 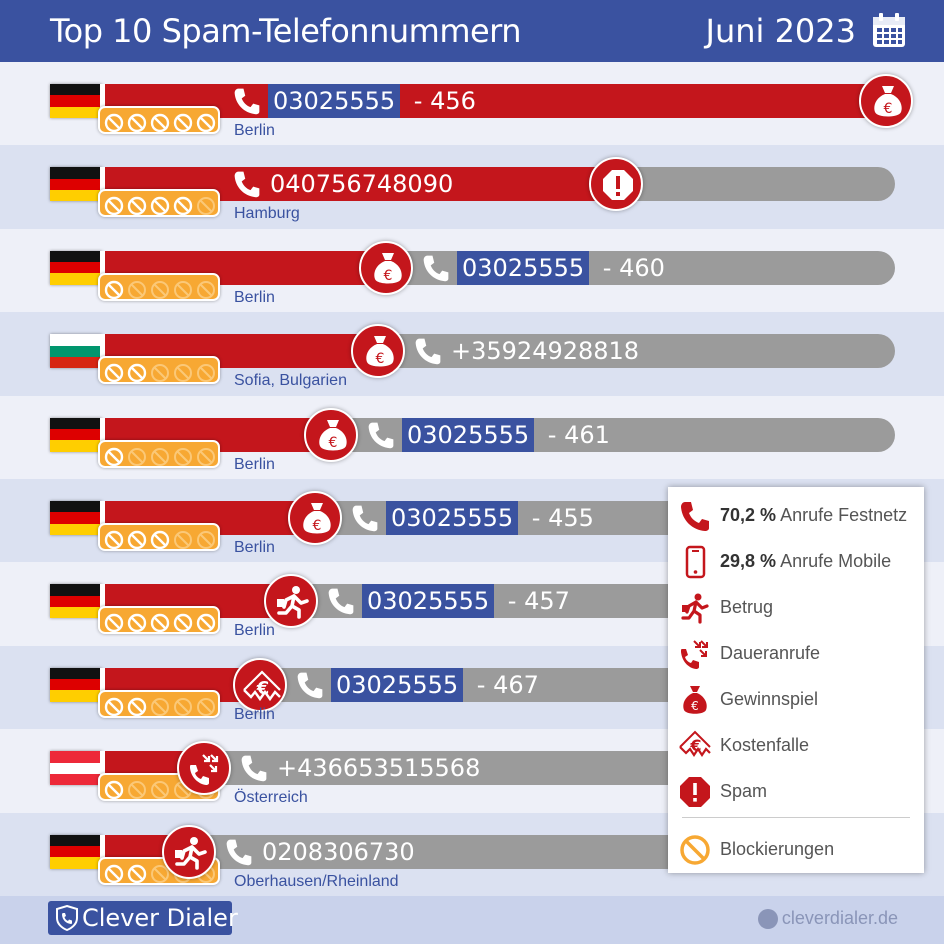 I want to click on phone-number: +436653515568, so click(x=377, y=768).